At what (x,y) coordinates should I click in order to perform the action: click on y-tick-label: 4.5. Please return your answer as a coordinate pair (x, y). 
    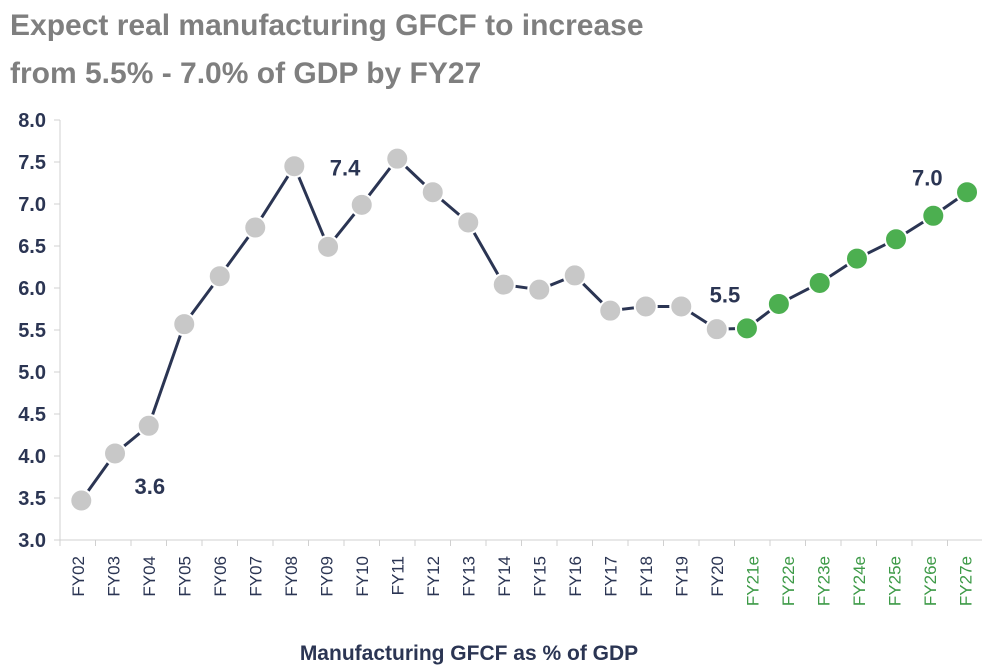
    Looking at the image, I should click on (32, 415).